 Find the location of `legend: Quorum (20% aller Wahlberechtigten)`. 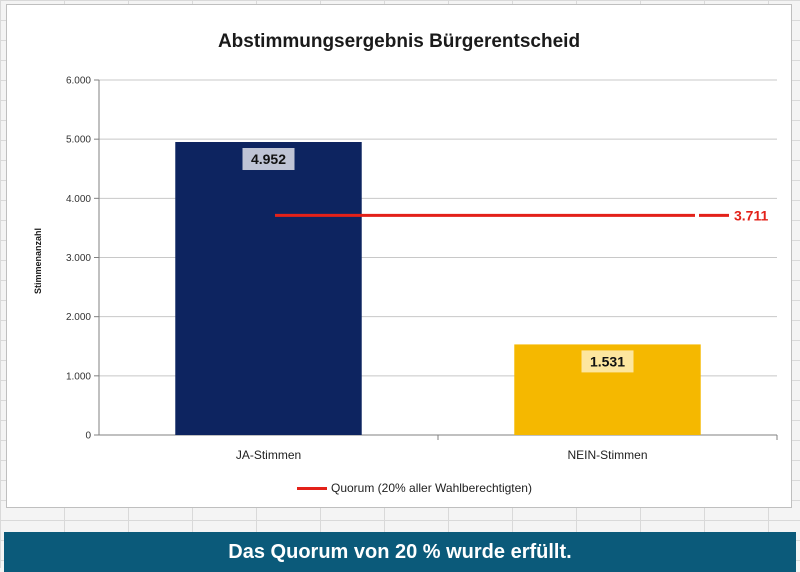

legend: Quorum (20% aller Wahlberechtigten) is located at coordinates (414, 488).